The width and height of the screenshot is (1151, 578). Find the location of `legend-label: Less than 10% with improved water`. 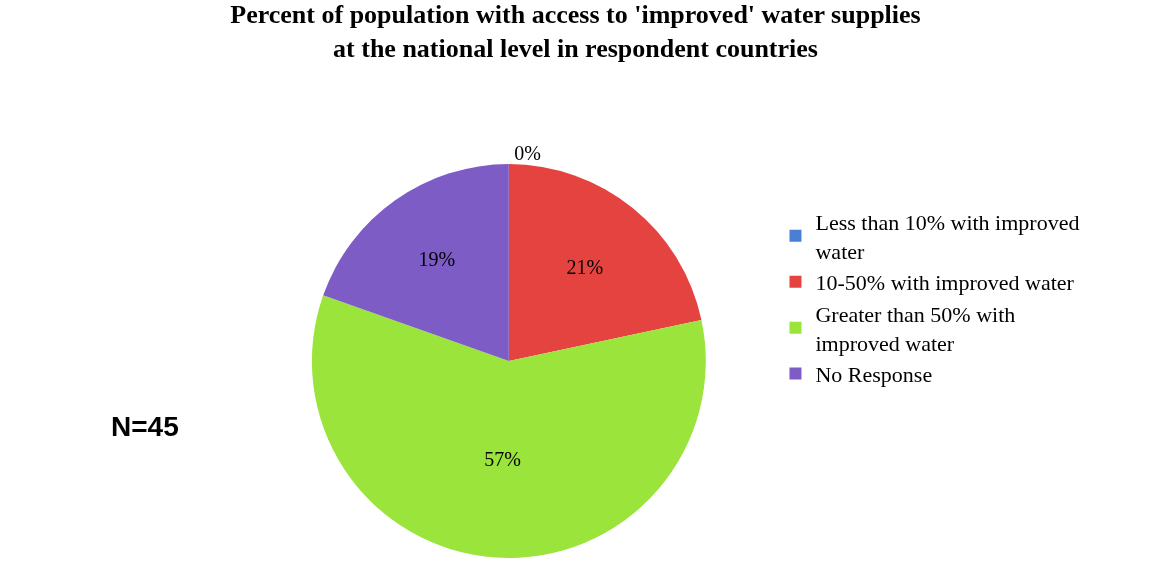

legend-label: Less than 10% with improved water is located at coordinates (947, 237).